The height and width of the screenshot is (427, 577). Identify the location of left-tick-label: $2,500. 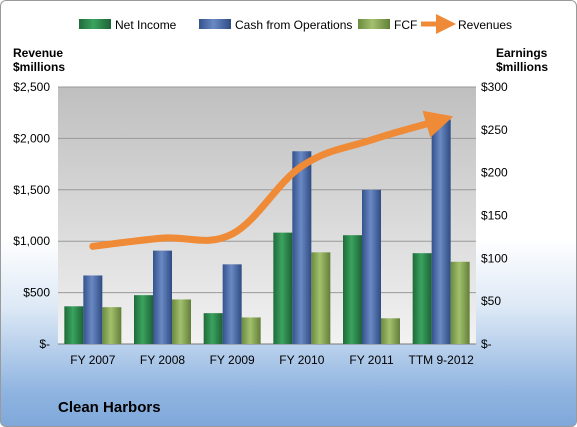
(31, 87).